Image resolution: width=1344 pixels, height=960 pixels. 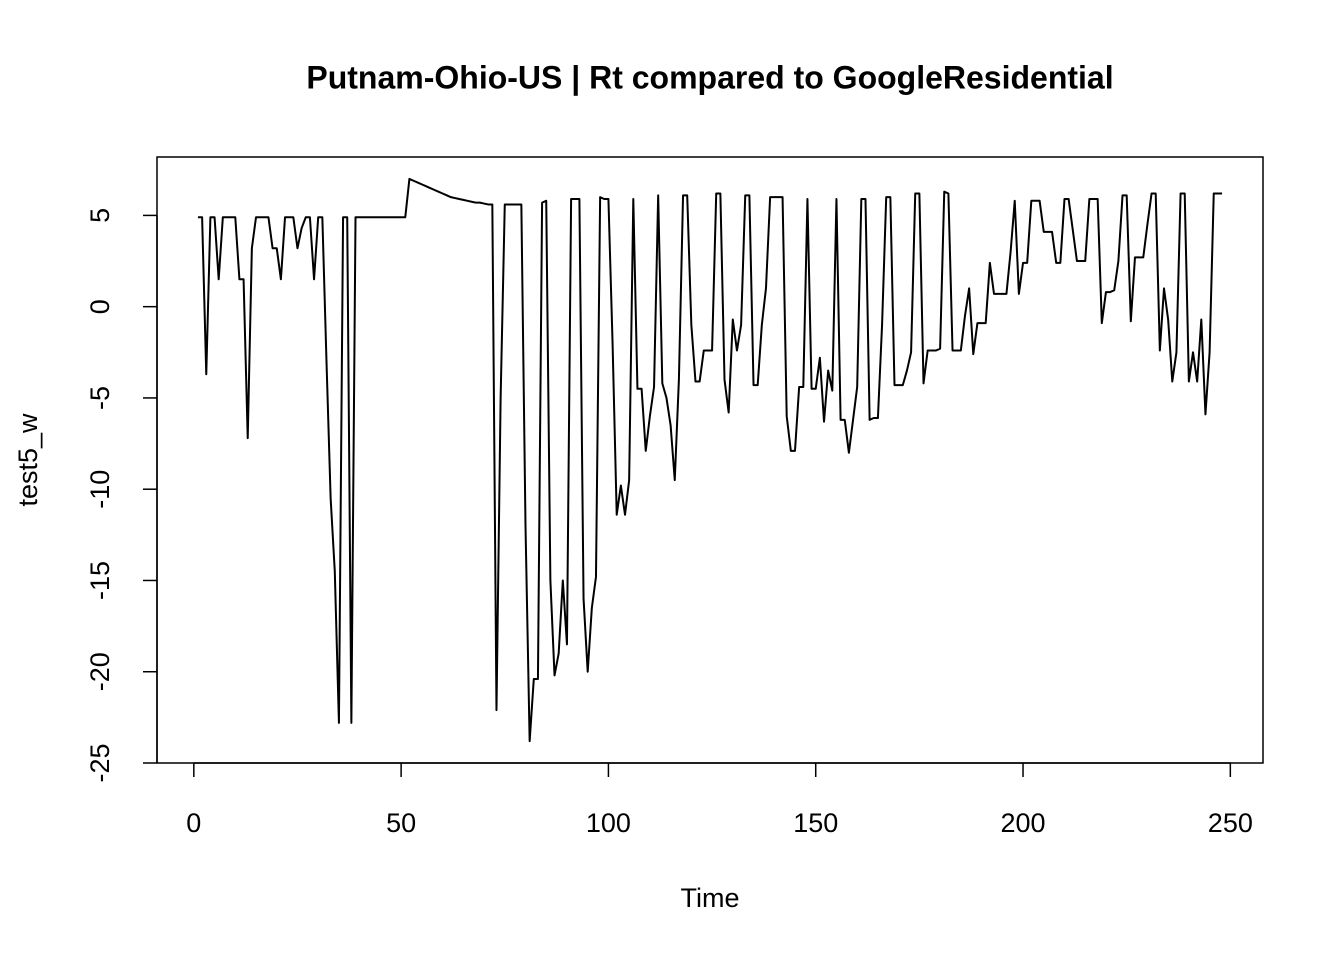 I want to click on x-tick-label: 150, so click(x=815, y=823).